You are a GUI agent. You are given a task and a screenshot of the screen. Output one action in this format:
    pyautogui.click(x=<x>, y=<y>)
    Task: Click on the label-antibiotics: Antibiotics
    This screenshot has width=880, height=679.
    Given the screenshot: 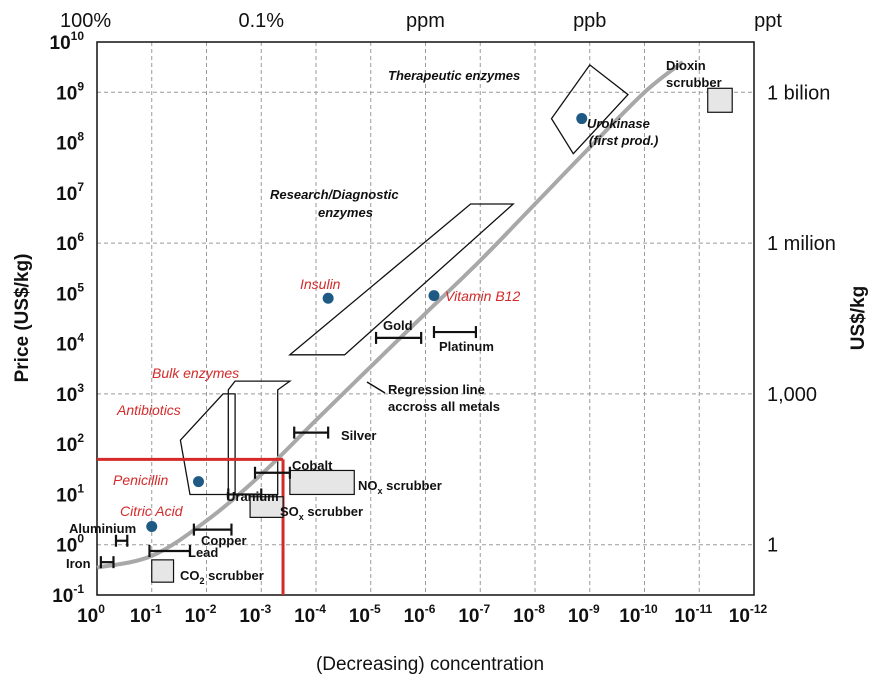 What is the action you would take?
    pyautogui.click(x=148, y=410)
    